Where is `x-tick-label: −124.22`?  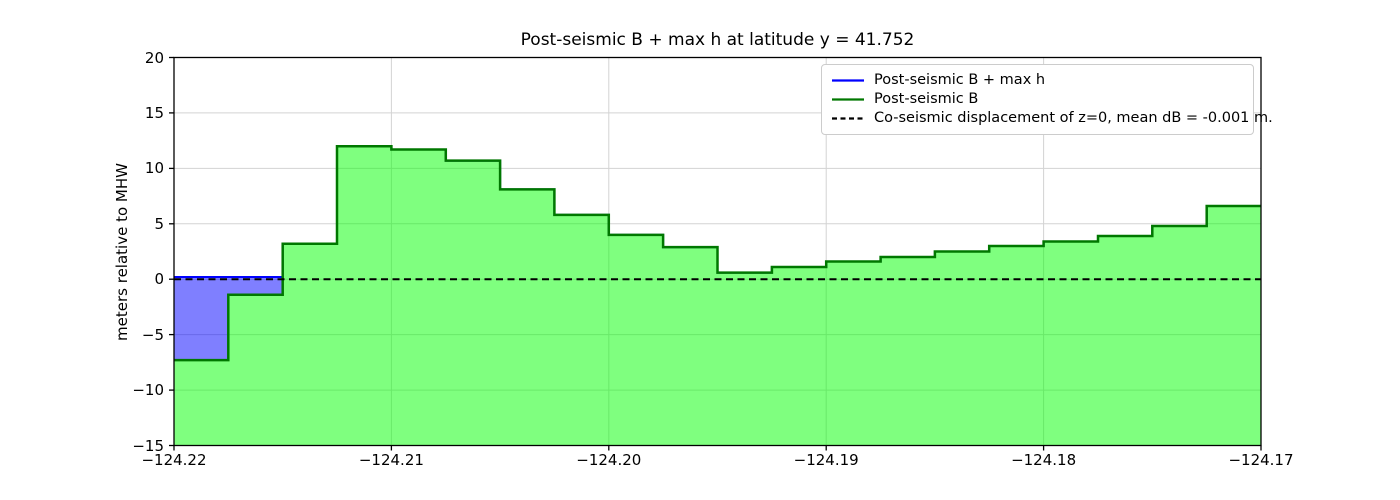
x-tick-label: −124.22 is located at coordinates (174, 460).